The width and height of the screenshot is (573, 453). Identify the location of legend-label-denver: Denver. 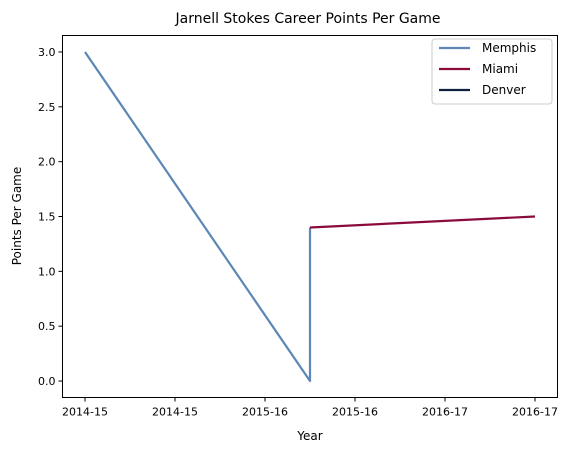
(504, 90).